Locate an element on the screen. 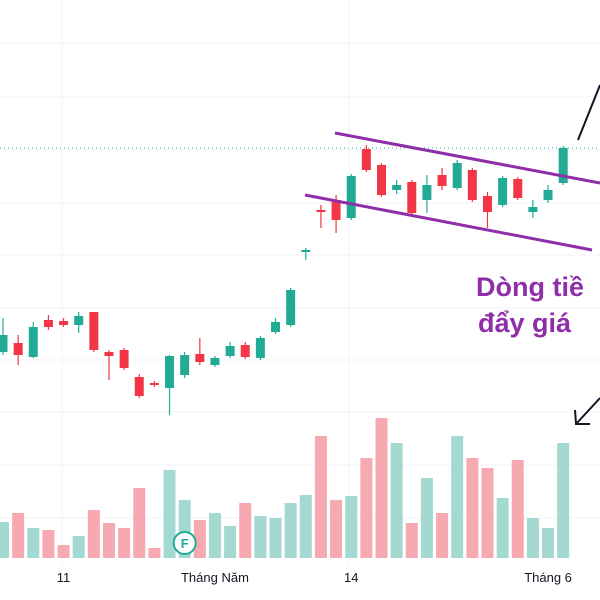 This screenshot has height=600, width=600. annotation: đẩy giá is located at coordinates (525, 323).